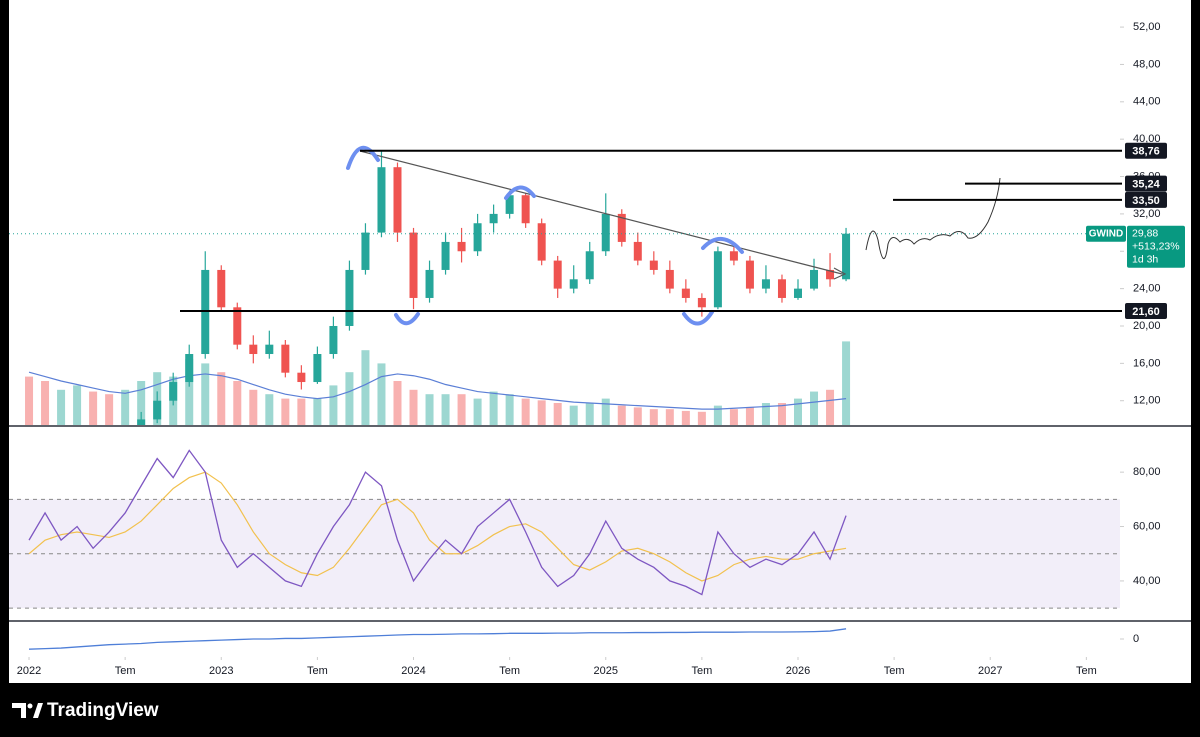  What do you see at coordinates (438, 639) in the screenshot?
I see `line` at bounding box center [438, 639].